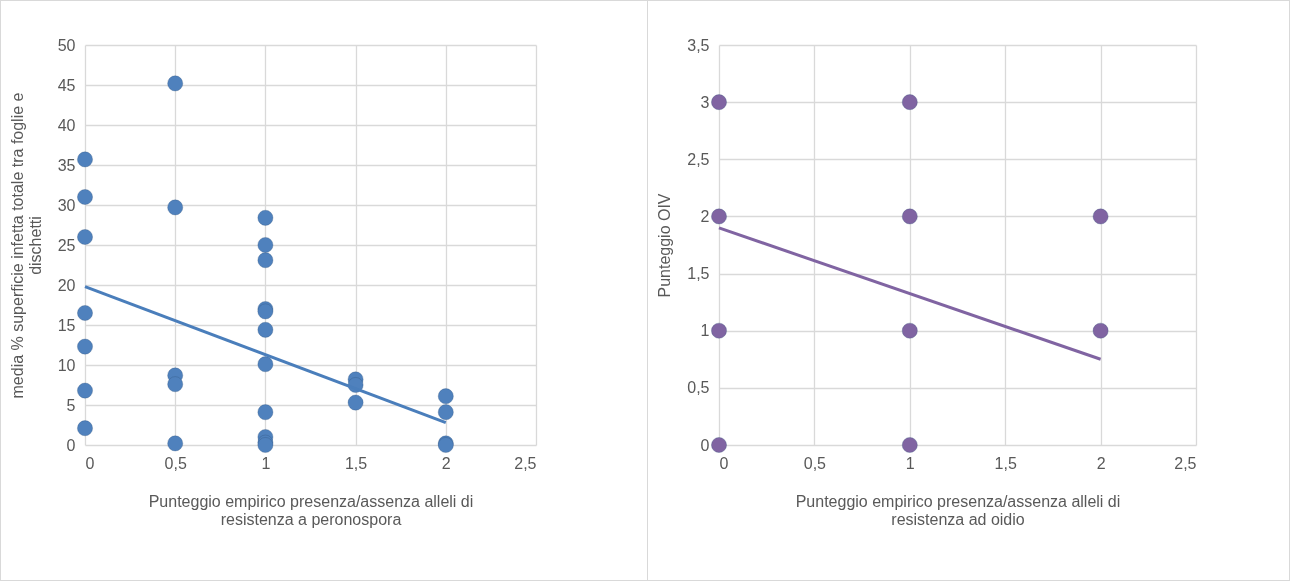  What do you see at coordinates (66, 285) in the screenshot?
I see `y-tick-label: 20` at bounding box center [66, 285].